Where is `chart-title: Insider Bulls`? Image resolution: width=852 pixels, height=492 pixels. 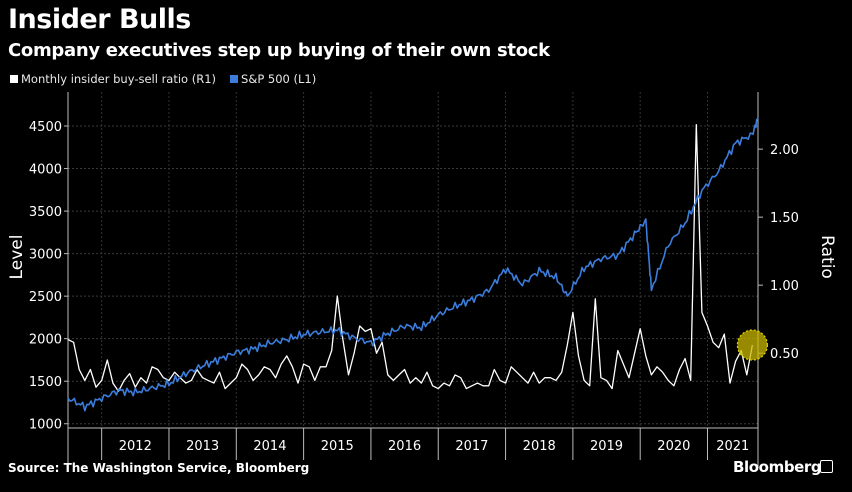 chart-title: Insider Bulls is located at coordinates (99, 19).